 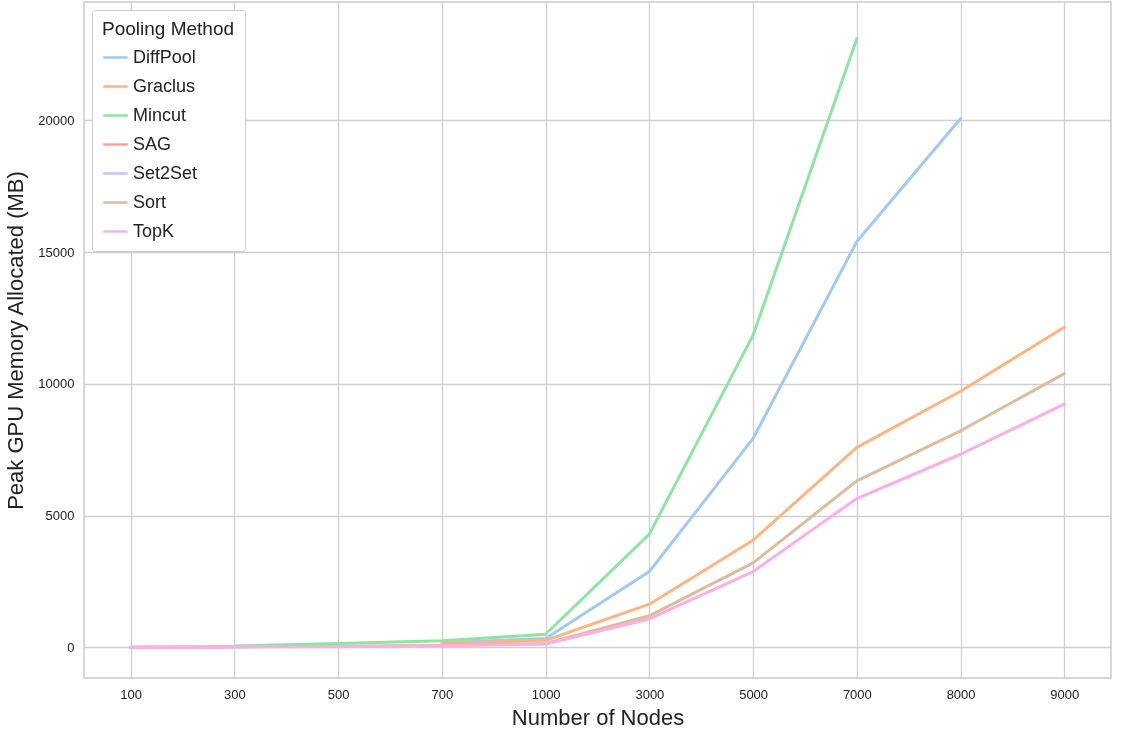 I want to click on legend-label: Mincut, so click(x=160, y=114).